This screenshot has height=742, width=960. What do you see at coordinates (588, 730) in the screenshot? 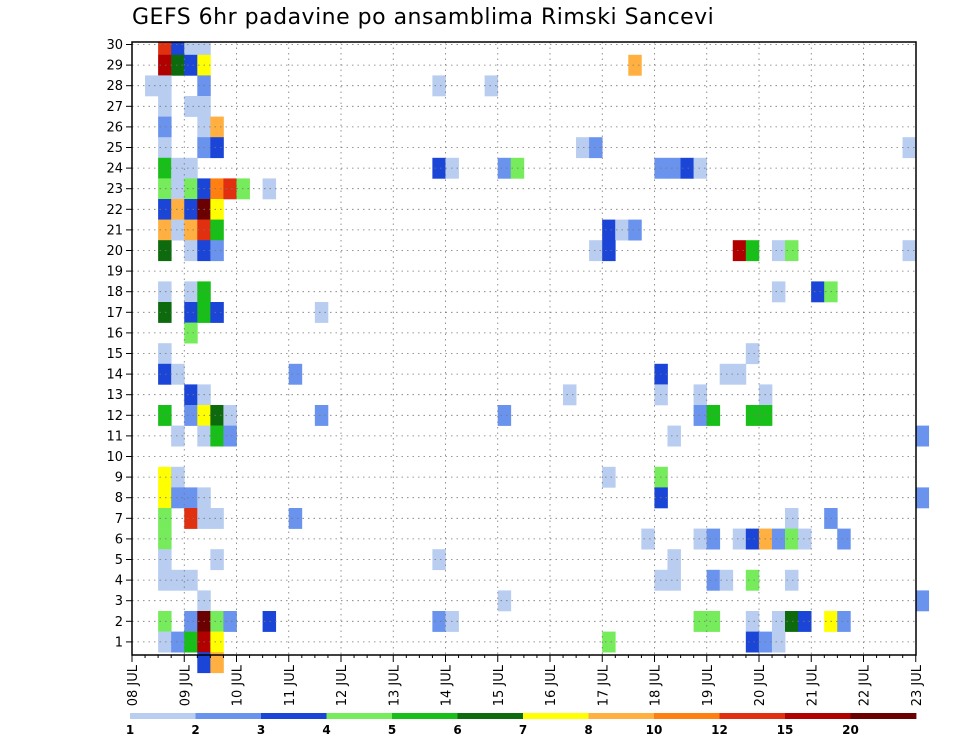
I see `legend-label: 8` at bounding box center [588, 730].